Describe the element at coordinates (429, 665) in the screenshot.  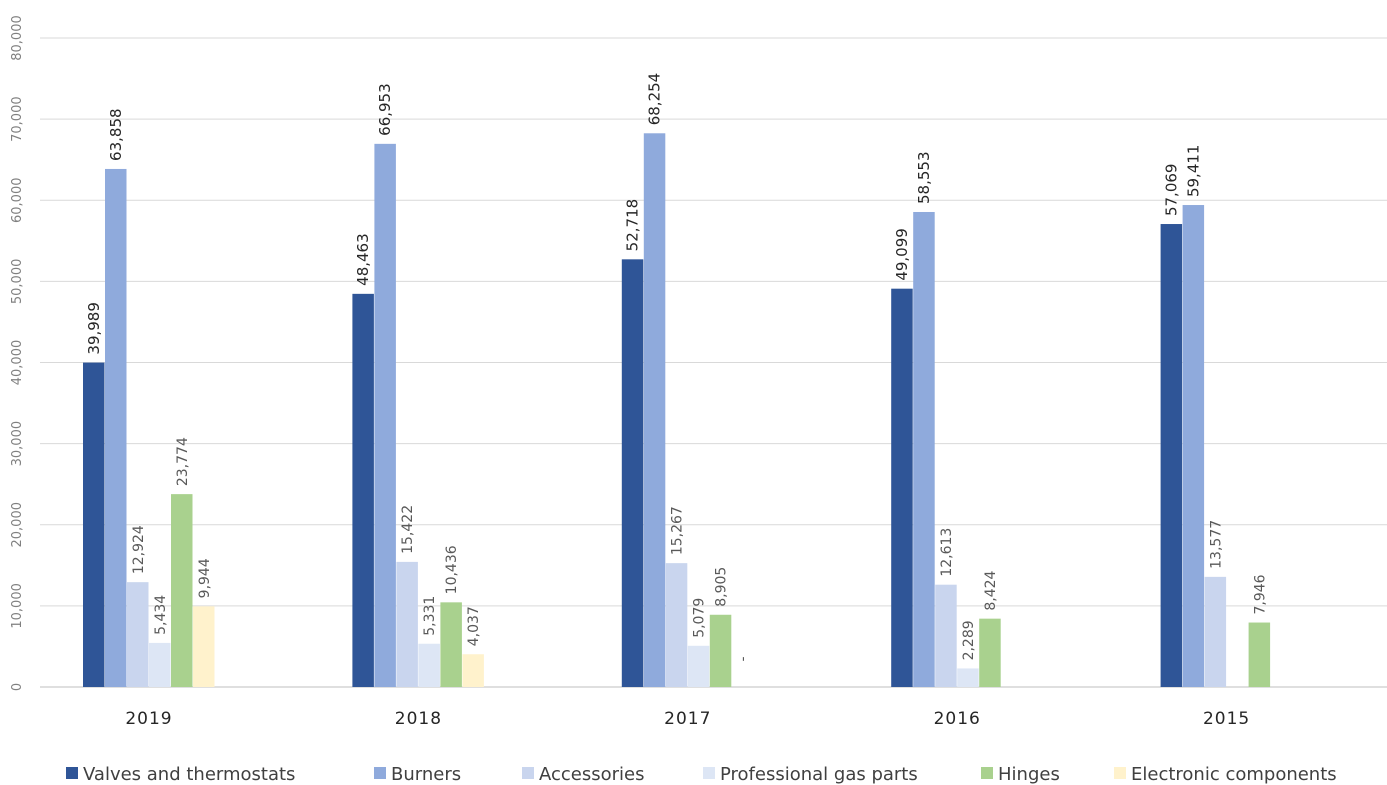
I see `bar-professional-gas-parts-2018` at that location.